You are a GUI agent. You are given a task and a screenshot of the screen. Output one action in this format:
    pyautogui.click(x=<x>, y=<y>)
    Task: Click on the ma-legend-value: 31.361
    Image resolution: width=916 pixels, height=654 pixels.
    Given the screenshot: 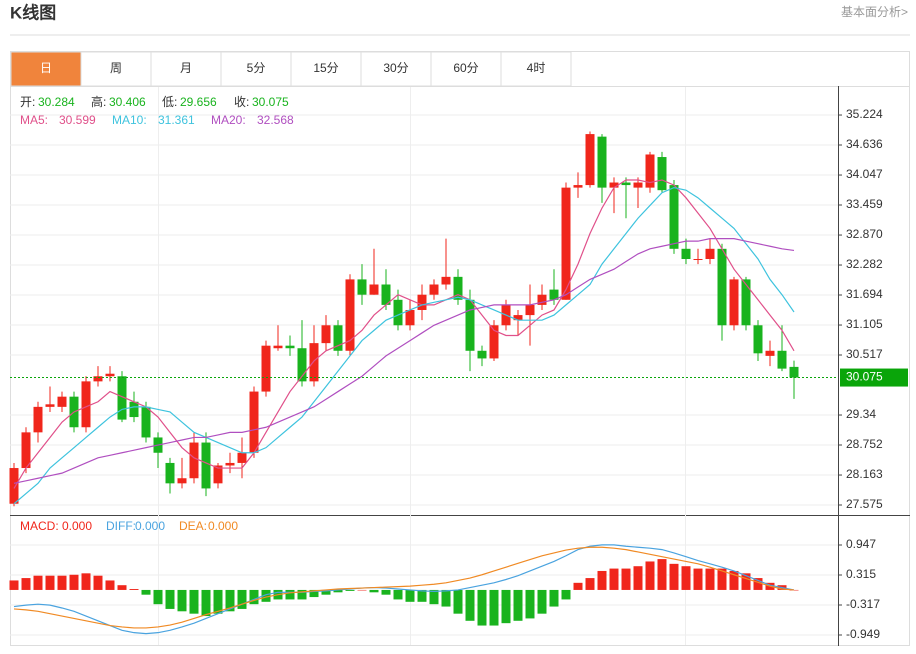 What is the action you would take?
    pyautogui.click(x=176, y=120)
    